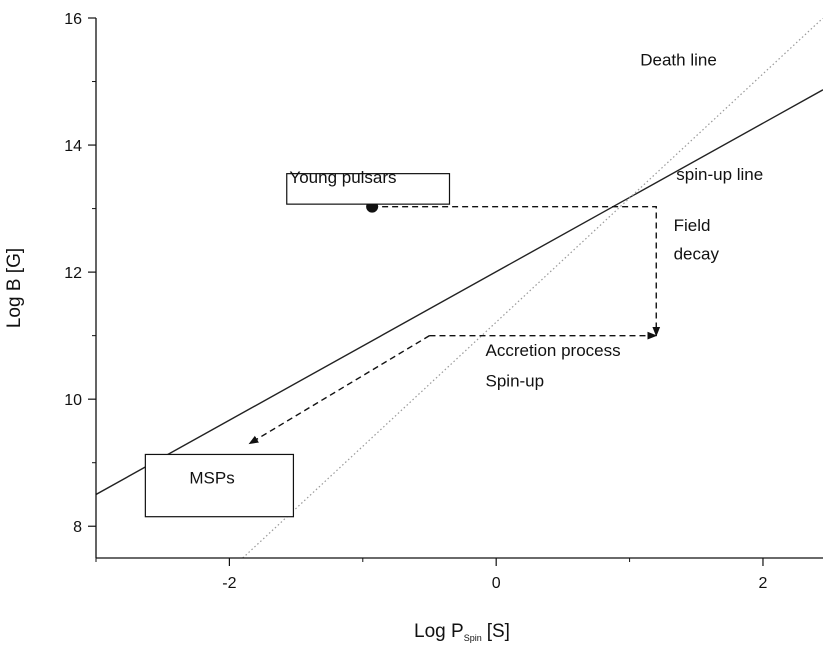  What do you see at coordinates (77, 527) in the screenshot?
I see `y-tick-label: 8` at bounding box center [77, 527].